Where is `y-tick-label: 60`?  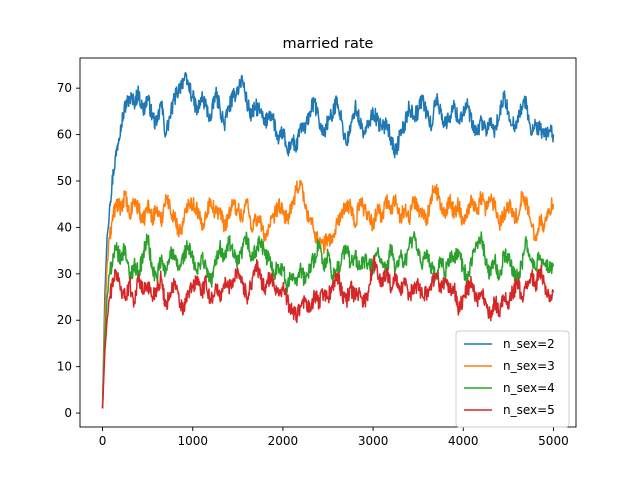
y-tick-label: 60 is located at coordinates (64, 135).